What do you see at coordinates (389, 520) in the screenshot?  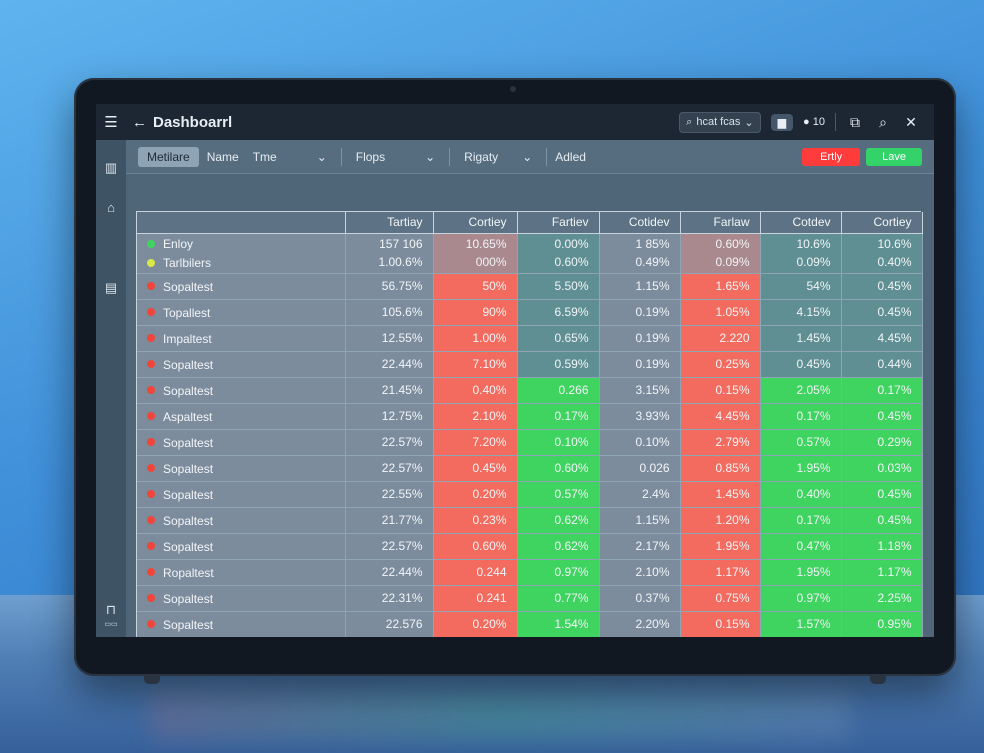 I see `table-cell: 21.77%` at bounding box center [389, 520].